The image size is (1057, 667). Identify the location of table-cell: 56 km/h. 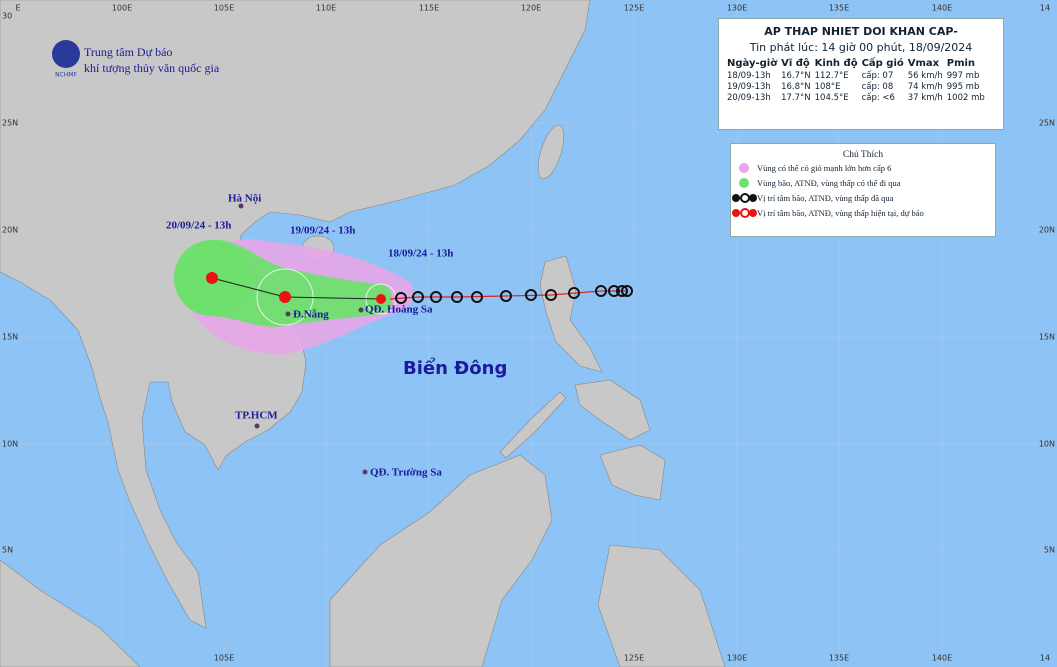
(925, 76).